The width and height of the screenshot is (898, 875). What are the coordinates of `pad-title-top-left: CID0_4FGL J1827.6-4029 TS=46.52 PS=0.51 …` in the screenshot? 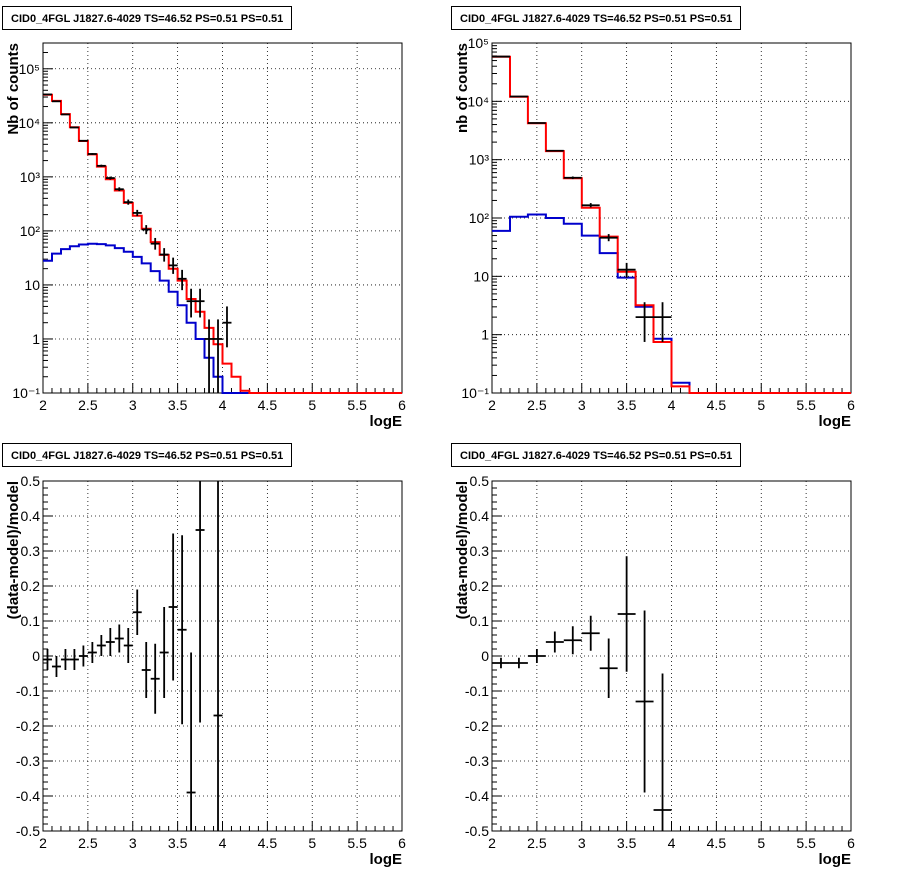 It's located at (147, 18).